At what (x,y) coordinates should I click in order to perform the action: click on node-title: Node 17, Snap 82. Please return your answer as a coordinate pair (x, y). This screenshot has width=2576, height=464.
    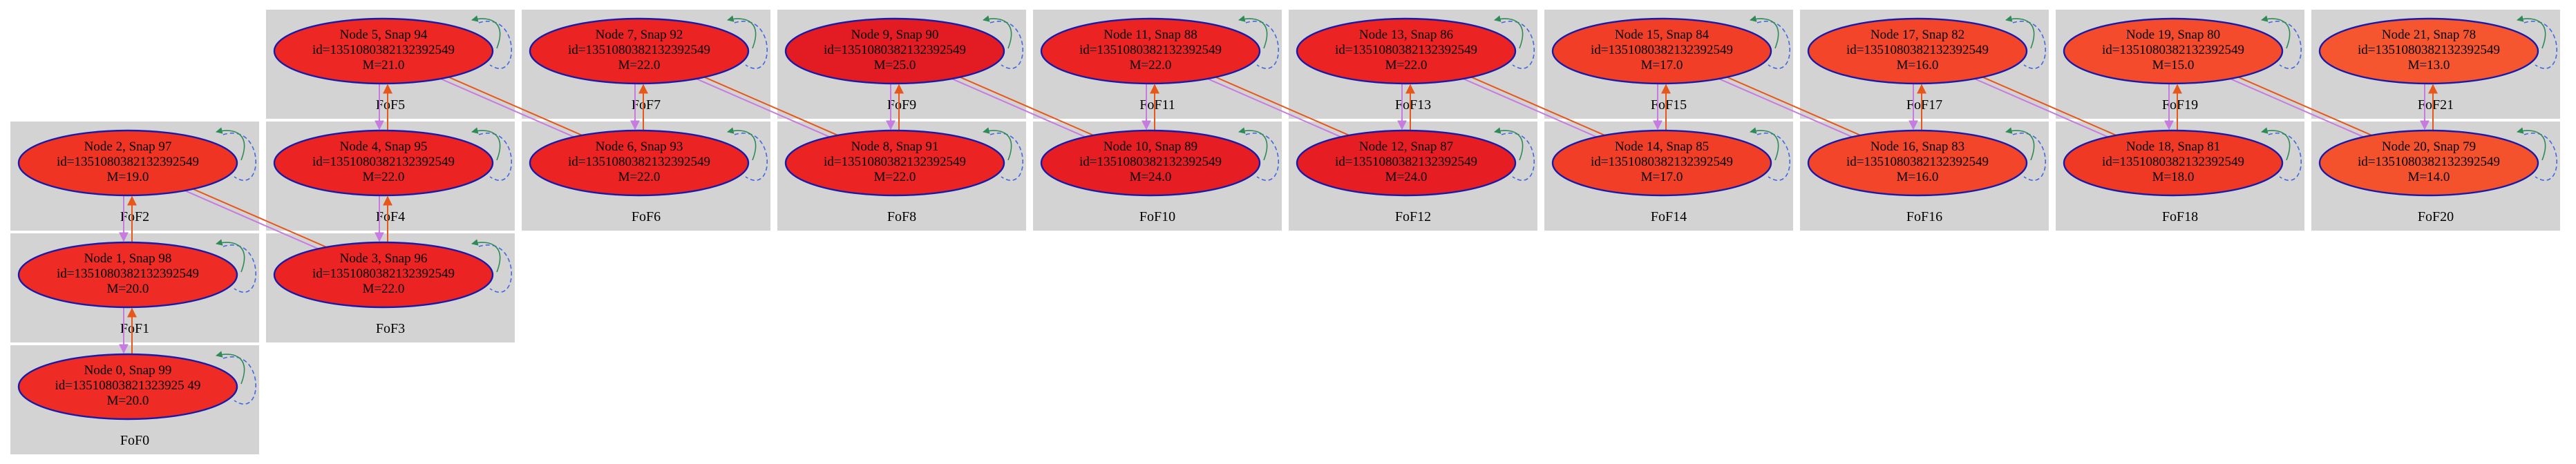
    Looking at the image, I should click on (1917, 35).